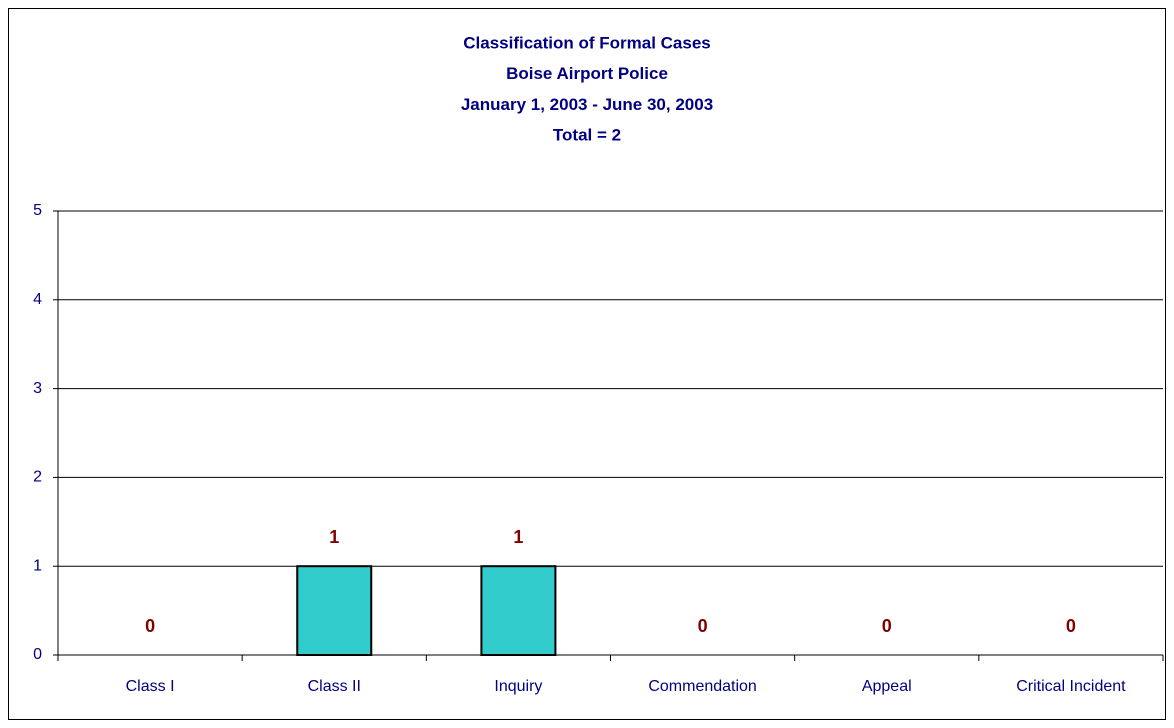 Image resolution: width=1174 pixels, height=728 pixels. What do you see at coordinates (37, 477) in the screenshot?
I see `y-tick-label: 2` at bounding box center [37, 477].